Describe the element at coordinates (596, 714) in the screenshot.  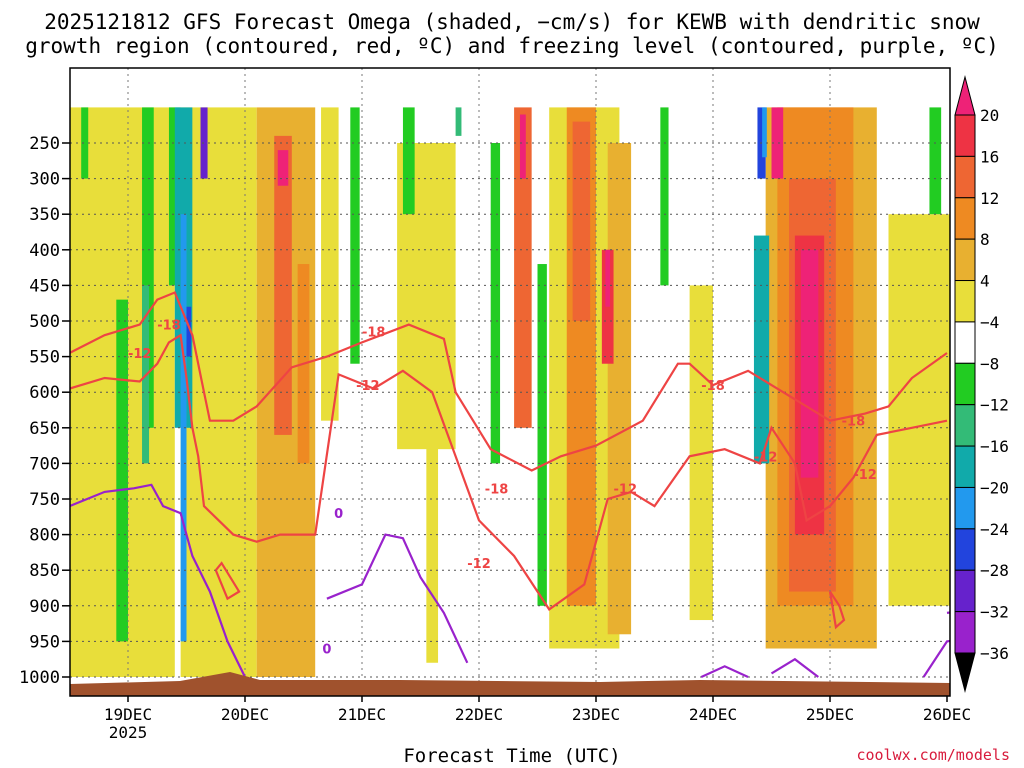
I see `x-tick-label: 23DEC` at that location.